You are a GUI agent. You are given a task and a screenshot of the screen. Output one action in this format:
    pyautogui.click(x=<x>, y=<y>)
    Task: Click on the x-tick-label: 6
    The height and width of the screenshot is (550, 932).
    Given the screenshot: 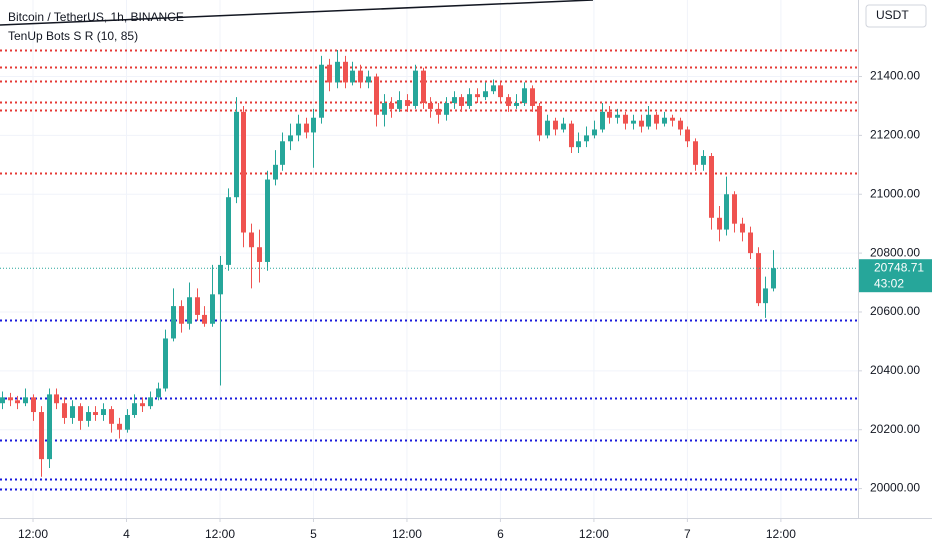 What is the action you would take?
    pyautogui.click(x=500, y=534)
    